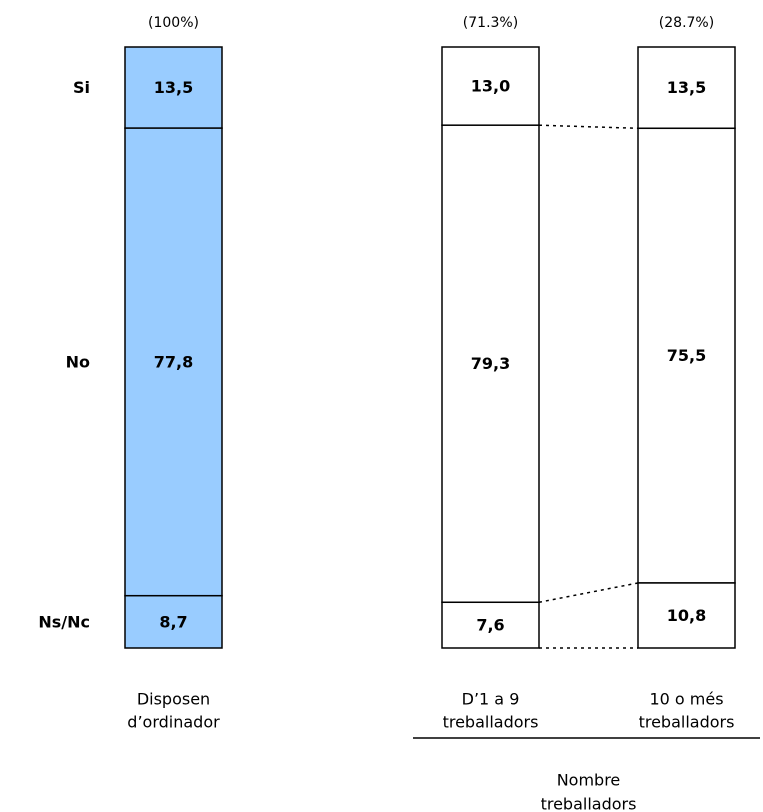  I want to click on value-label-2-1: 75,5, so click(686, 355).